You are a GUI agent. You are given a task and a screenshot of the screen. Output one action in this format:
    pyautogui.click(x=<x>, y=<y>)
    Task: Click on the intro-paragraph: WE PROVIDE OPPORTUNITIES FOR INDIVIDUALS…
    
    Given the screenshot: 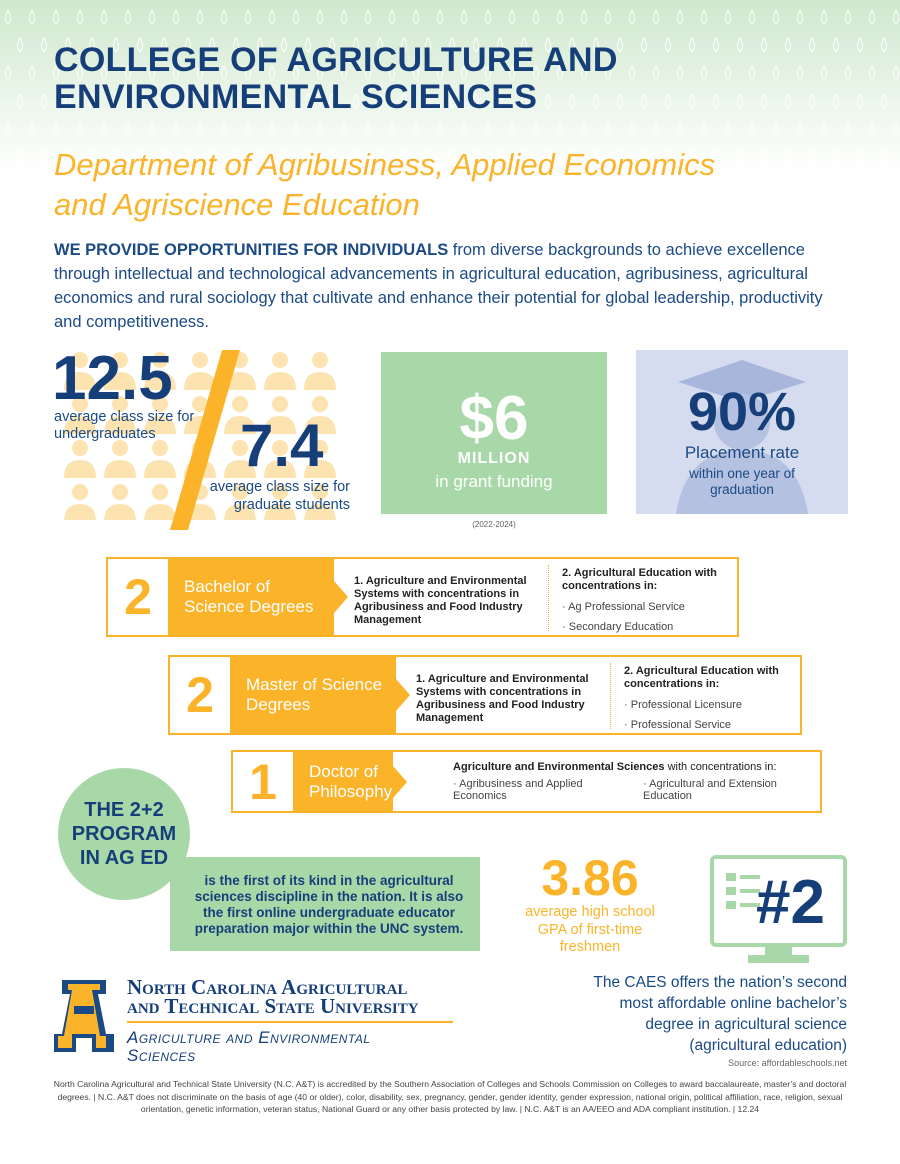 What is the action you would take?
    pyautogui.click(x=438, y=286)
    